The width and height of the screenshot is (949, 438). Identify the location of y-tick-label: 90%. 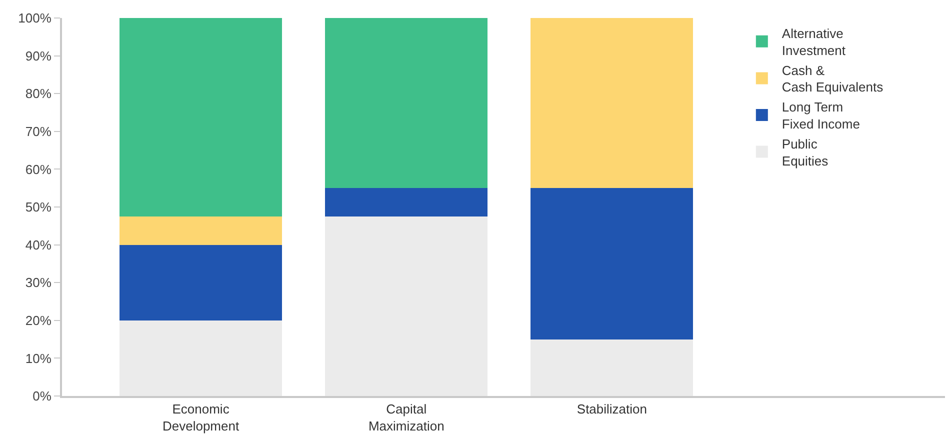
(38, 56).